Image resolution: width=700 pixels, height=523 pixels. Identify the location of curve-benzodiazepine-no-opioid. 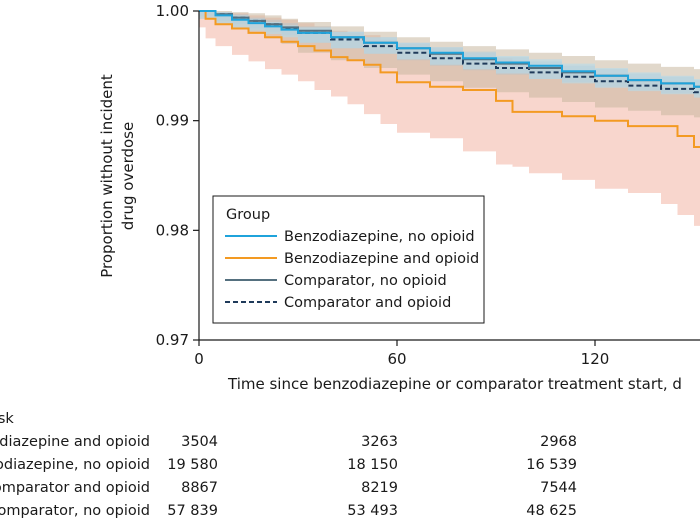
(449, 49).